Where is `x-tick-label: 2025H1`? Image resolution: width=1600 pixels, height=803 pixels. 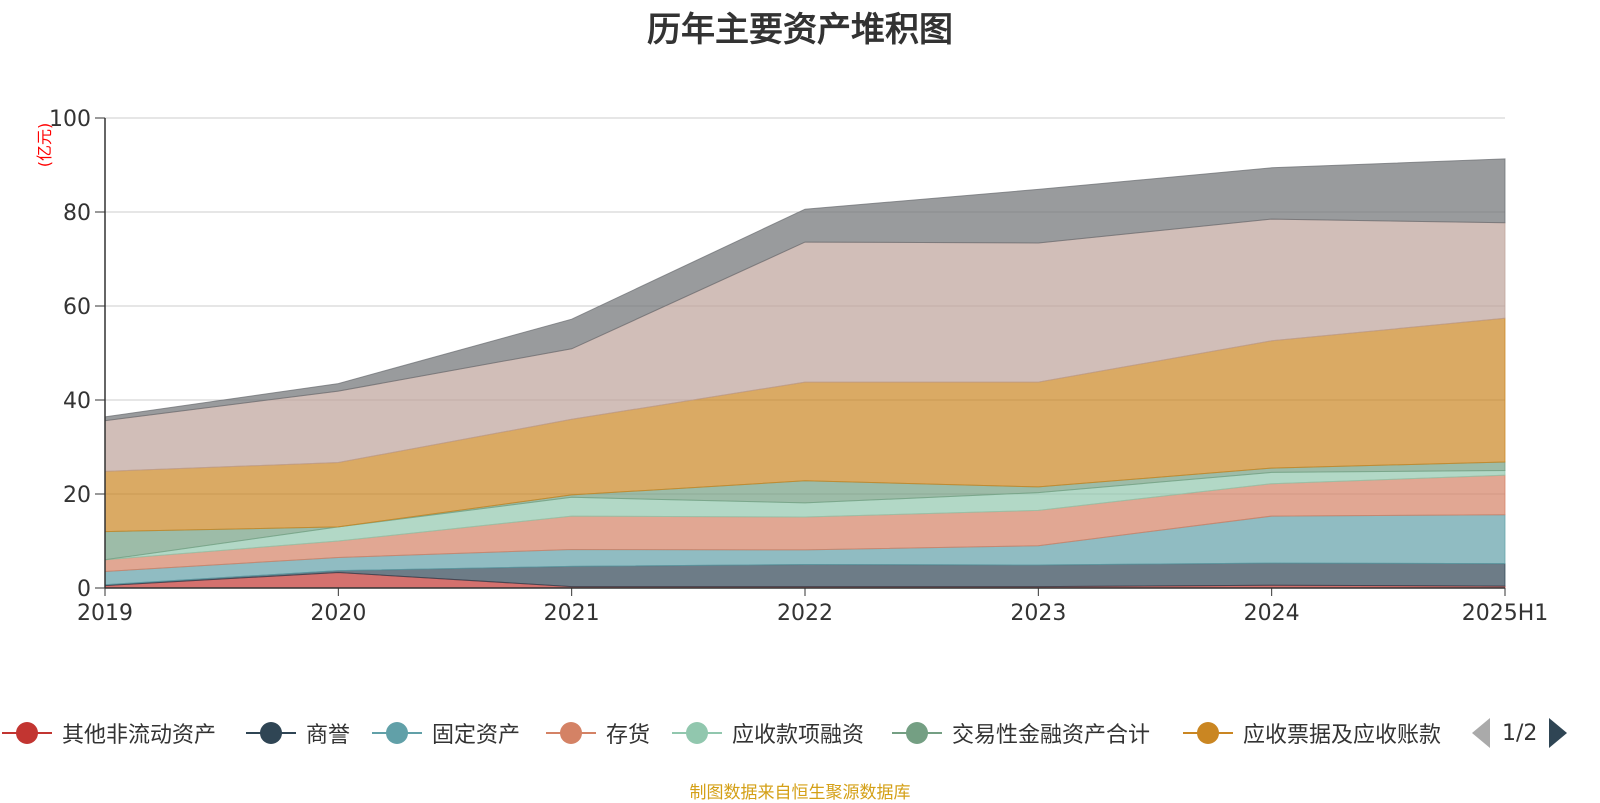 x-tick-label: 2025H1 is located at coordinates (1505, 613).